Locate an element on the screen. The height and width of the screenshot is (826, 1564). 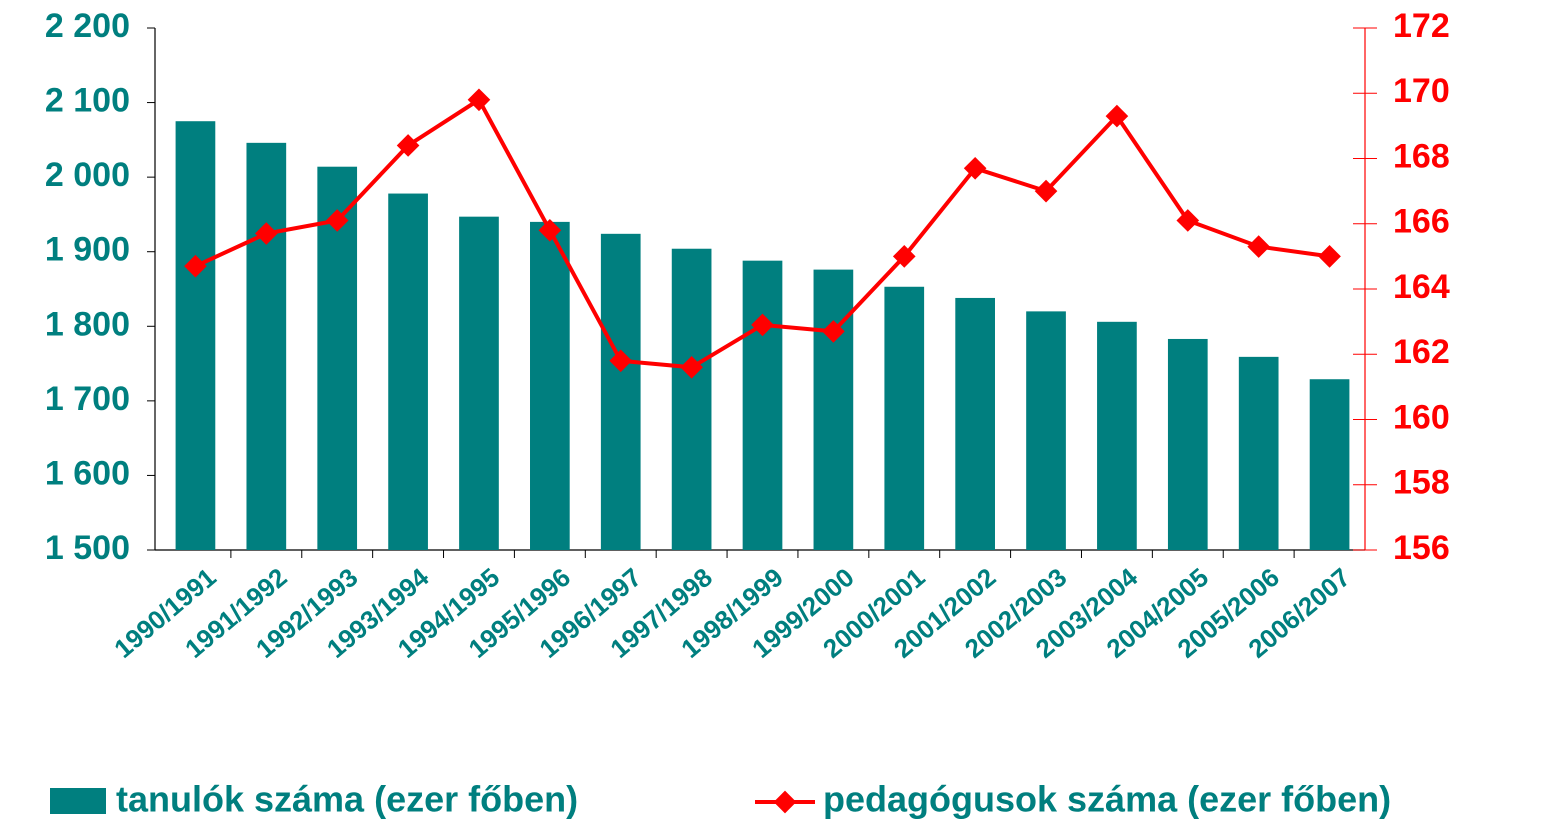
y-tick-label: 2 200 is located at coordinates (87, 26).